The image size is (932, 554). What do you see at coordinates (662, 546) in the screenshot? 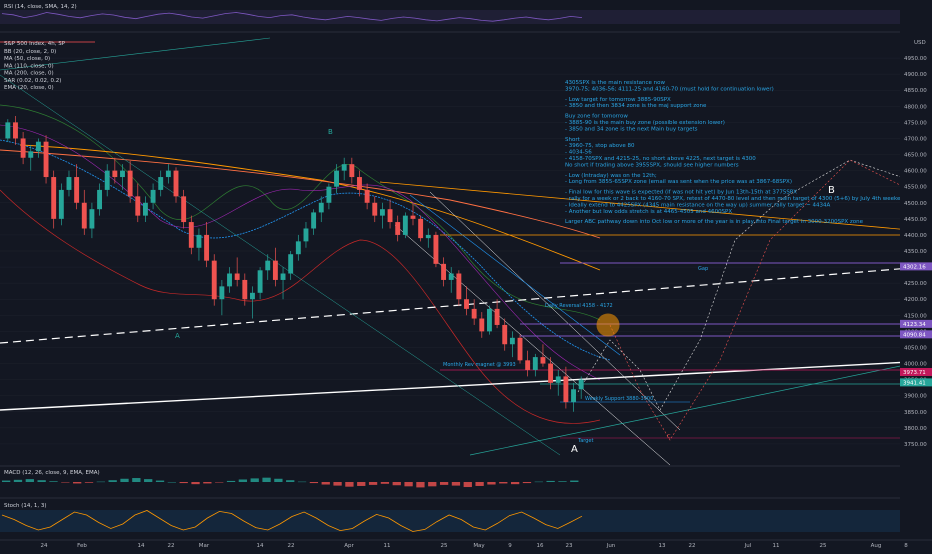
I see `time-tick-label: 13` at bounding box center [662, 546].